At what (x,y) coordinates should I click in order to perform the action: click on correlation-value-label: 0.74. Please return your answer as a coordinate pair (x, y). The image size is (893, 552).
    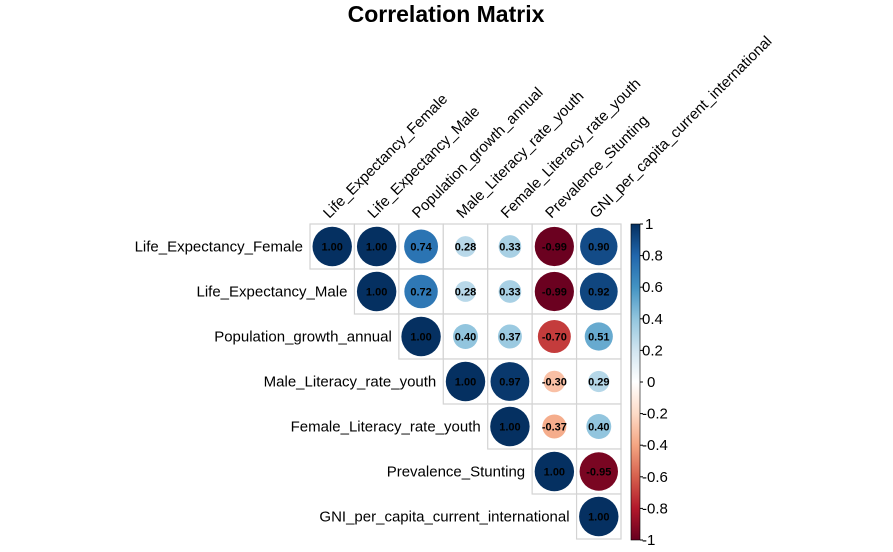
    Looking at the image, I should click on (421, 248).